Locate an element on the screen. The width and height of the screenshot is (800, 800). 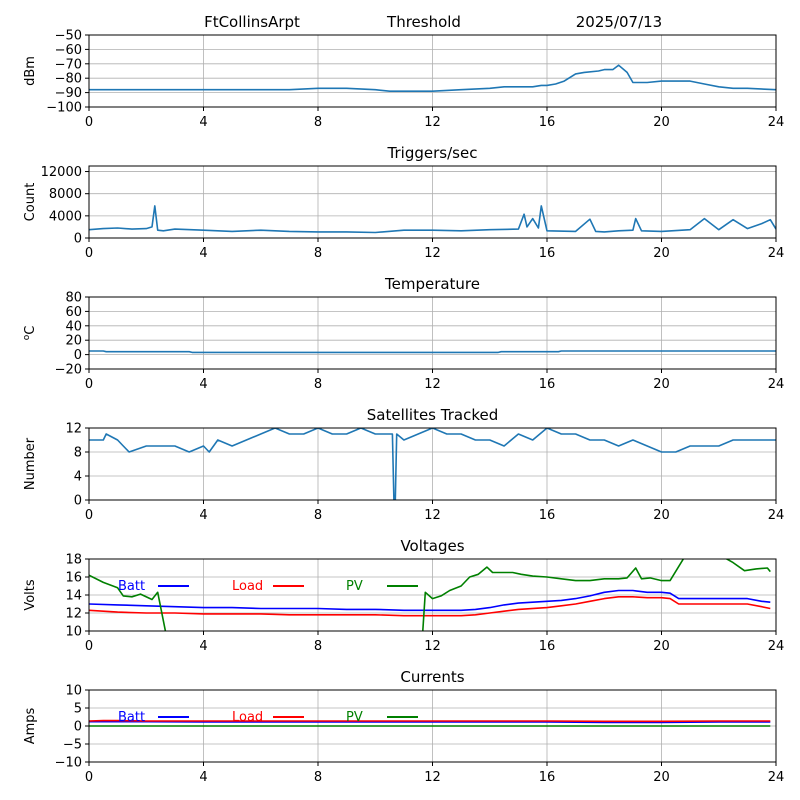
y-tick-label: 16 is located at coordinates (73, 578).